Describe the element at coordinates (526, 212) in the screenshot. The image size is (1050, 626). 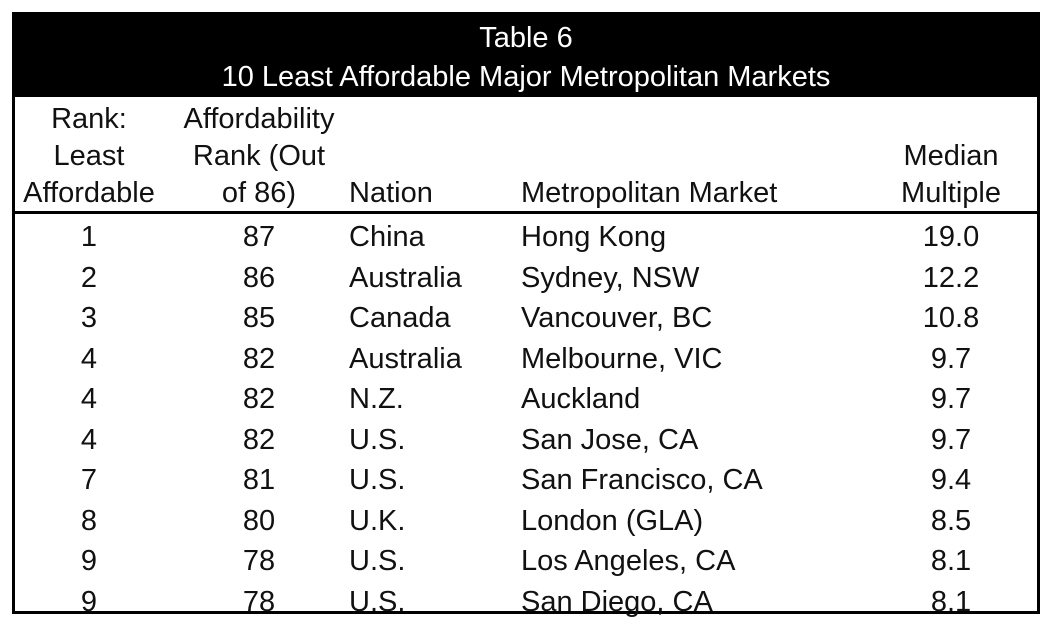
I see `header-divider` at that location.